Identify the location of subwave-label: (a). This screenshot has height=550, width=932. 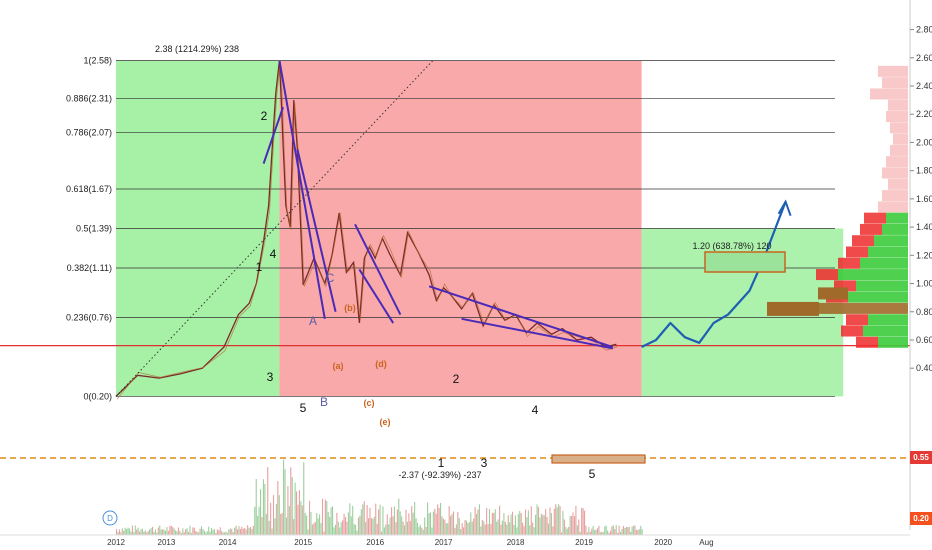
(338, 366).